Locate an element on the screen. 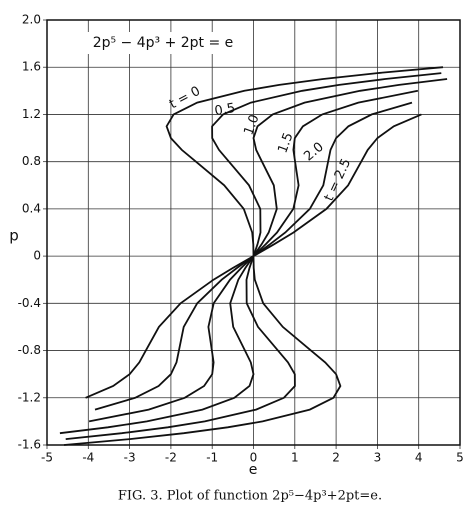 This screenshot has width=474, height=529. x-tick-label: 0 is located at coordinates (254, 458).